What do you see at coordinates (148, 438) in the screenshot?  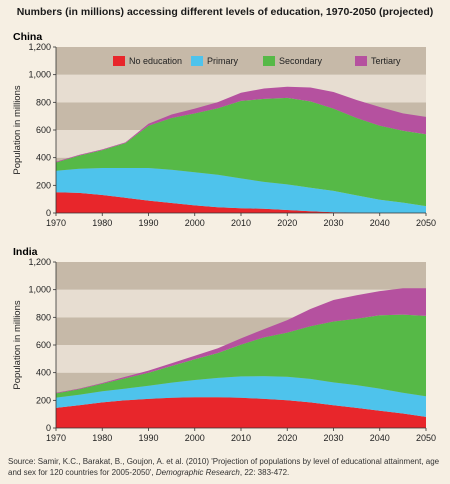 I see `india-xtick-label-2: 1990` at bounding box center [148, 438].